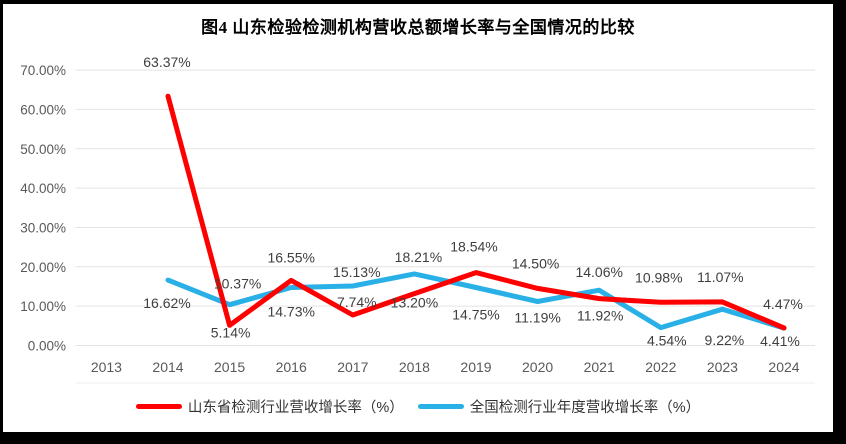  I want to click on chart-legend: 山东省检测行业营收增长率（%） 全国检测行业年度营收增长率（%）, so click(418, 406).